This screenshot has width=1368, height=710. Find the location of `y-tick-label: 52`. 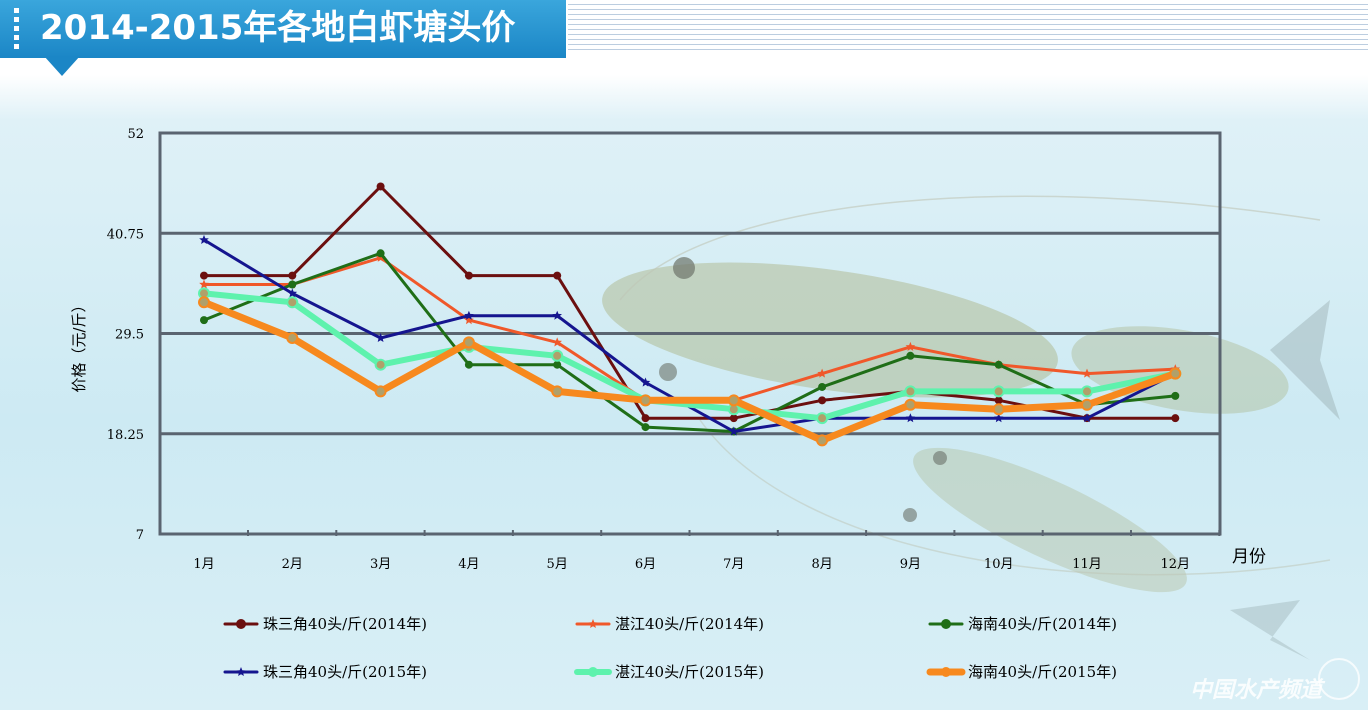

y-tick-label: 52 is located at coordinates (135, 134).